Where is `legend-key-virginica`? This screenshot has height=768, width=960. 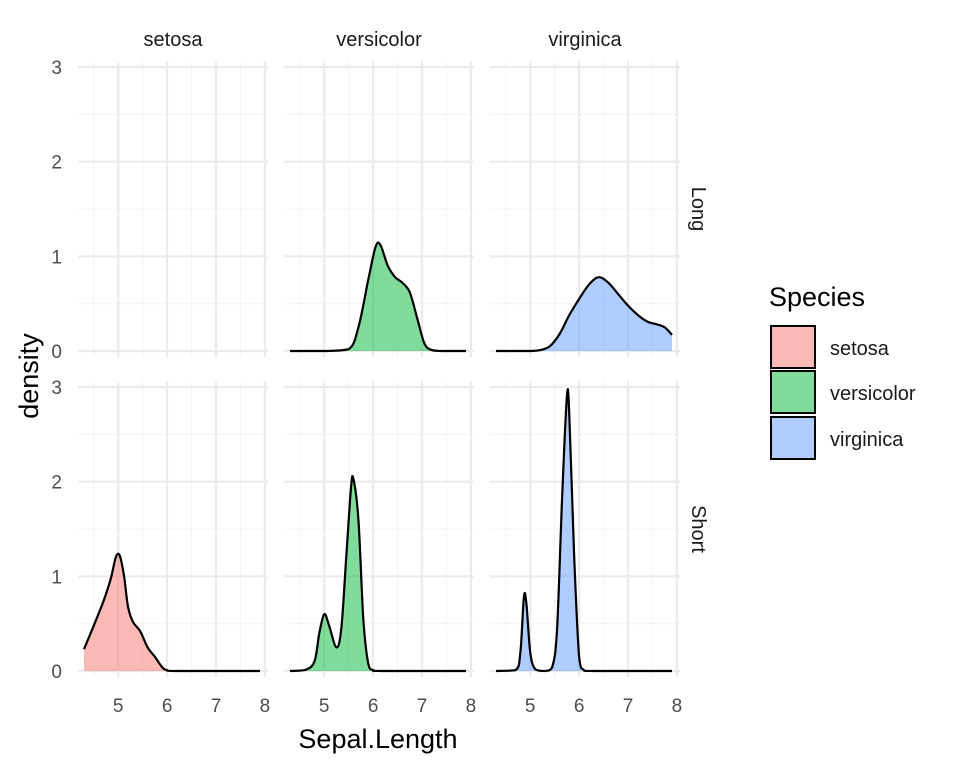
legend-key-virginica is located at coordinates (793, 438).